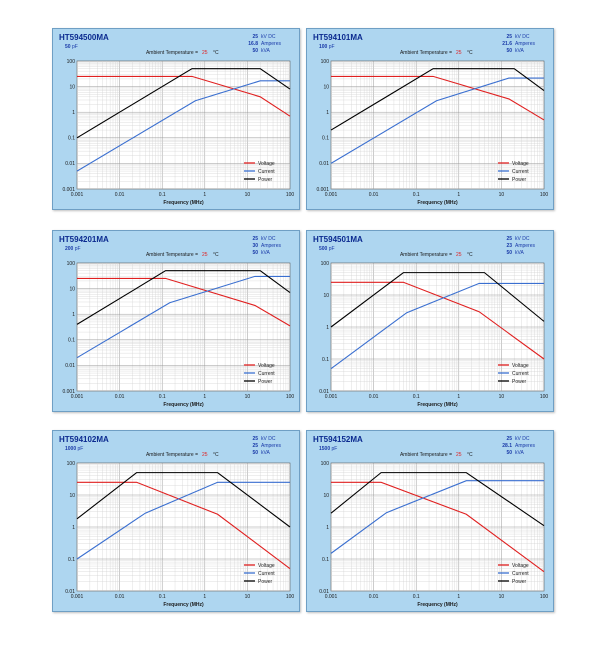  I want to click on model-title: HT594500MA, so click(84, 37).